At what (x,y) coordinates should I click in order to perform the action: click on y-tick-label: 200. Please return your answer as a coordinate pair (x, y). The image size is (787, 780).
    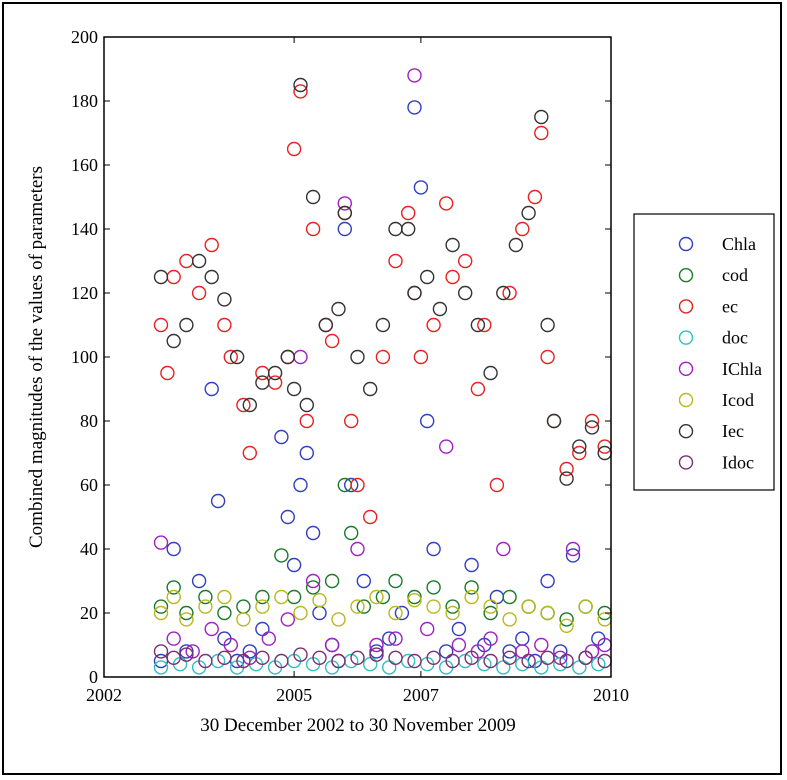
    Looking at the image, I should click on (84, 37).